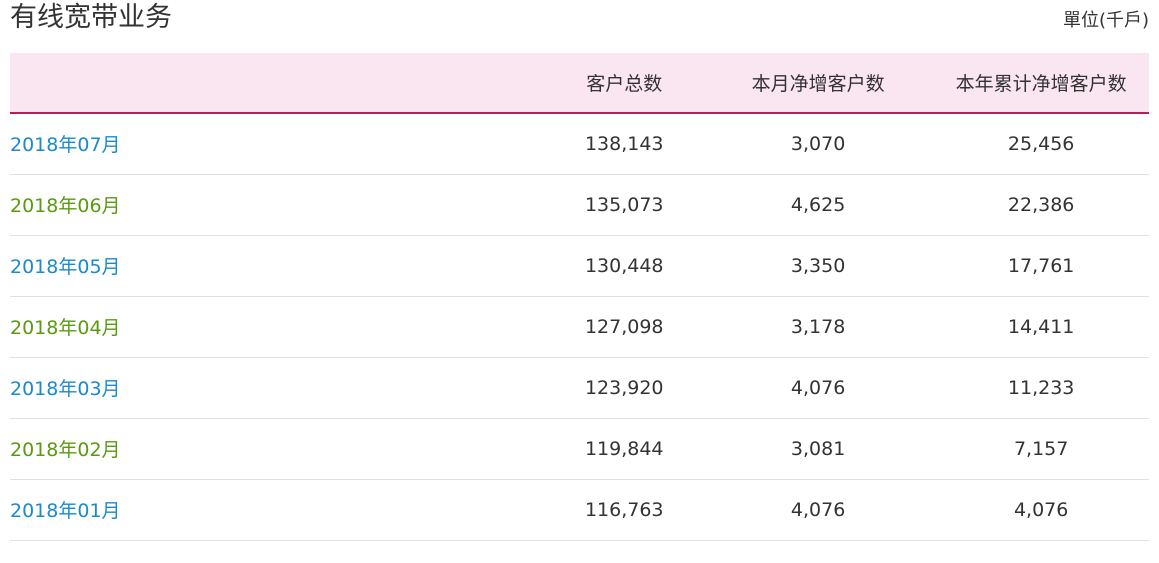 Image resolution: width=1159 pixels, height=563 pixels. Describe the element at coordinates (818, 327) in the screenshot. I see `monthly-cell: 3,178` at that location.